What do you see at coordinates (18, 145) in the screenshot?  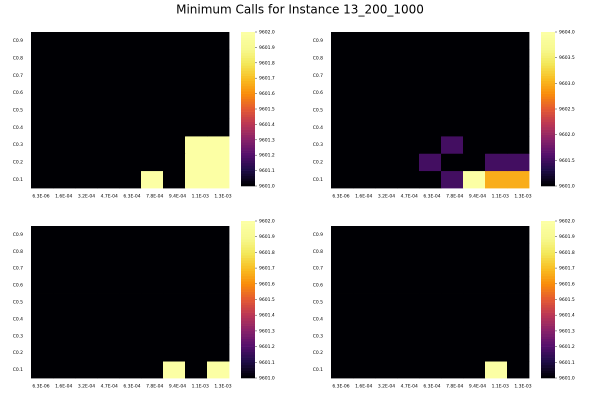 I see `y-tick-label: C0.3` at bounding box center [18, 145].